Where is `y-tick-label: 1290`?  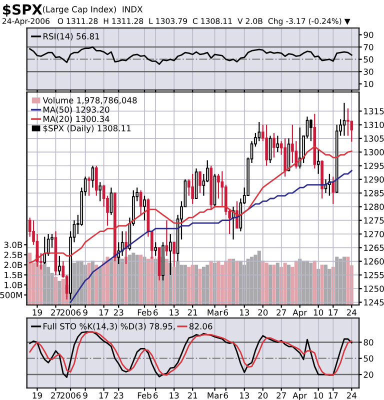
y-tick-label: 1290 is located at coordinates (374, 179).